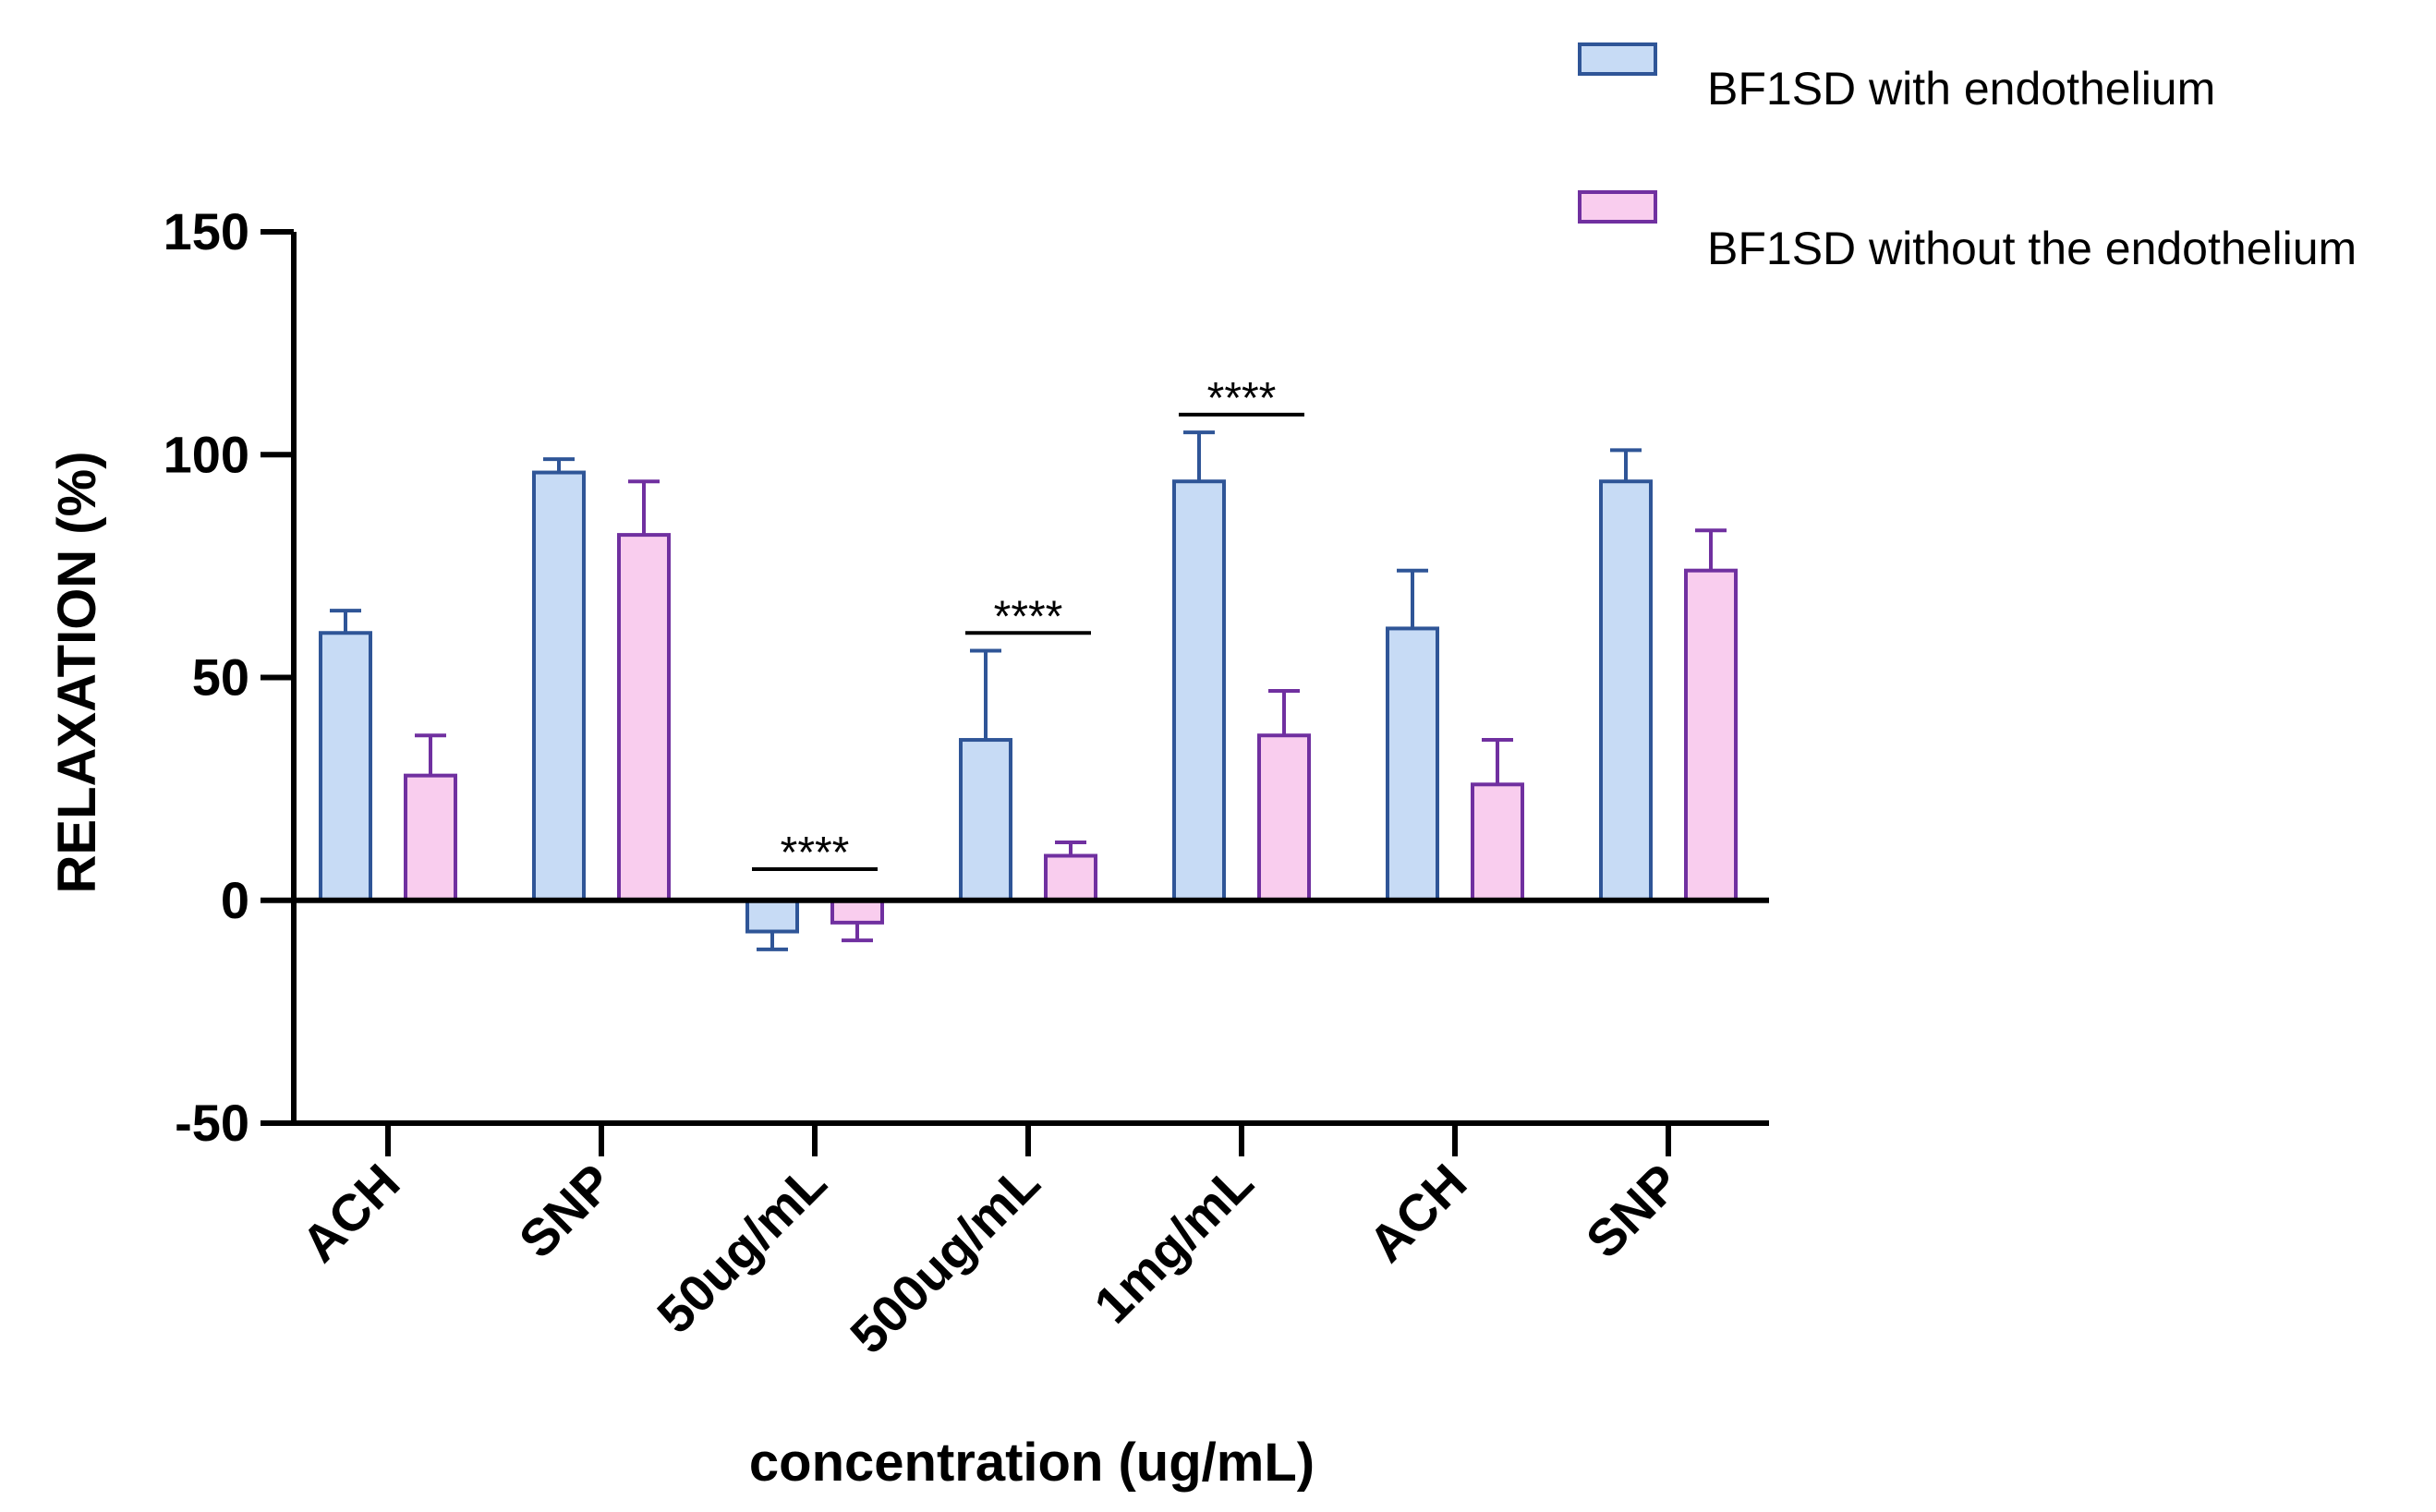 This screenshot has height=1512, width=2436. What do you see at coordinates (1961, 89) in the screenshot?
I see `legend-label-with-endothelium: BF1SD with endothelium` at bounding box center [1961, 89].